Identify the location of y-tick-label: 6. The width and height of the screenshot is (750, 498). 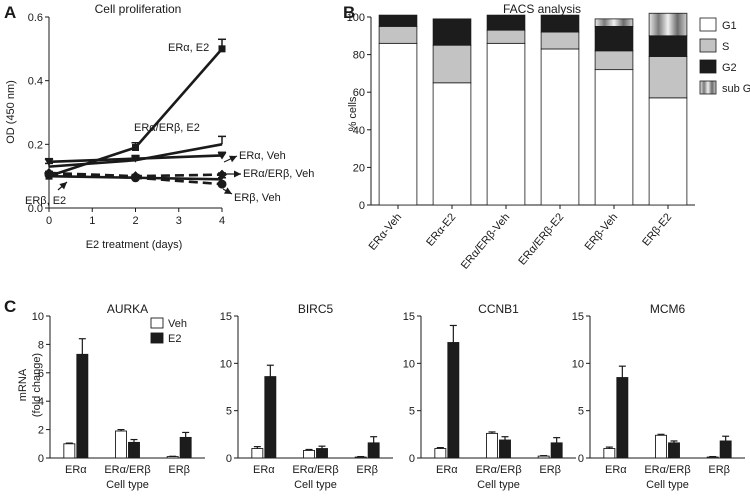
(41, 374).